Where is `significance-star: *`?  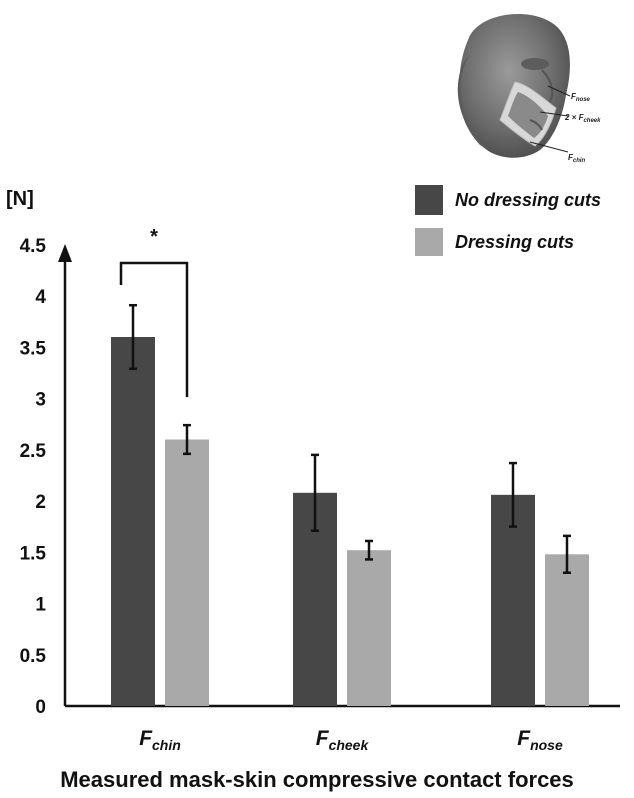
significance-star: * is located at coordinates (154, 237).